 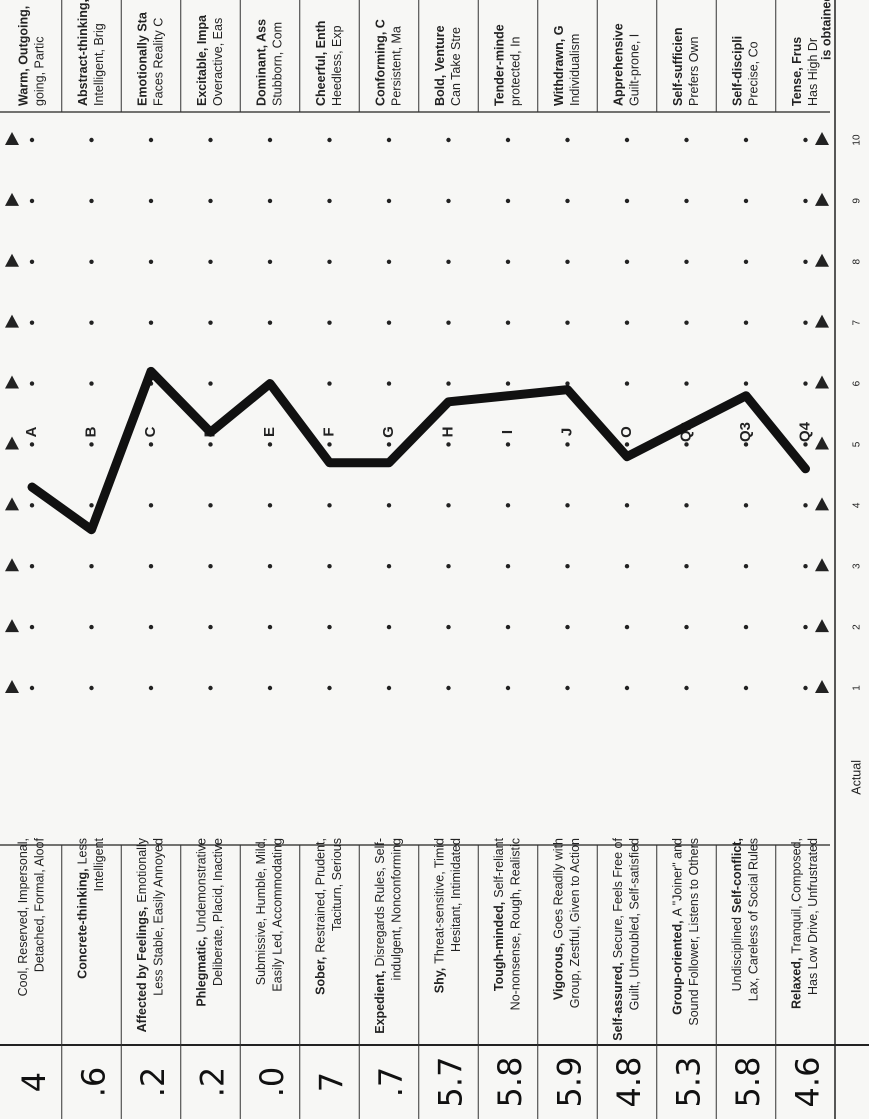 I want to click on left-label: Affected by Feelings, Emotionally, so click(x=142, y=934).